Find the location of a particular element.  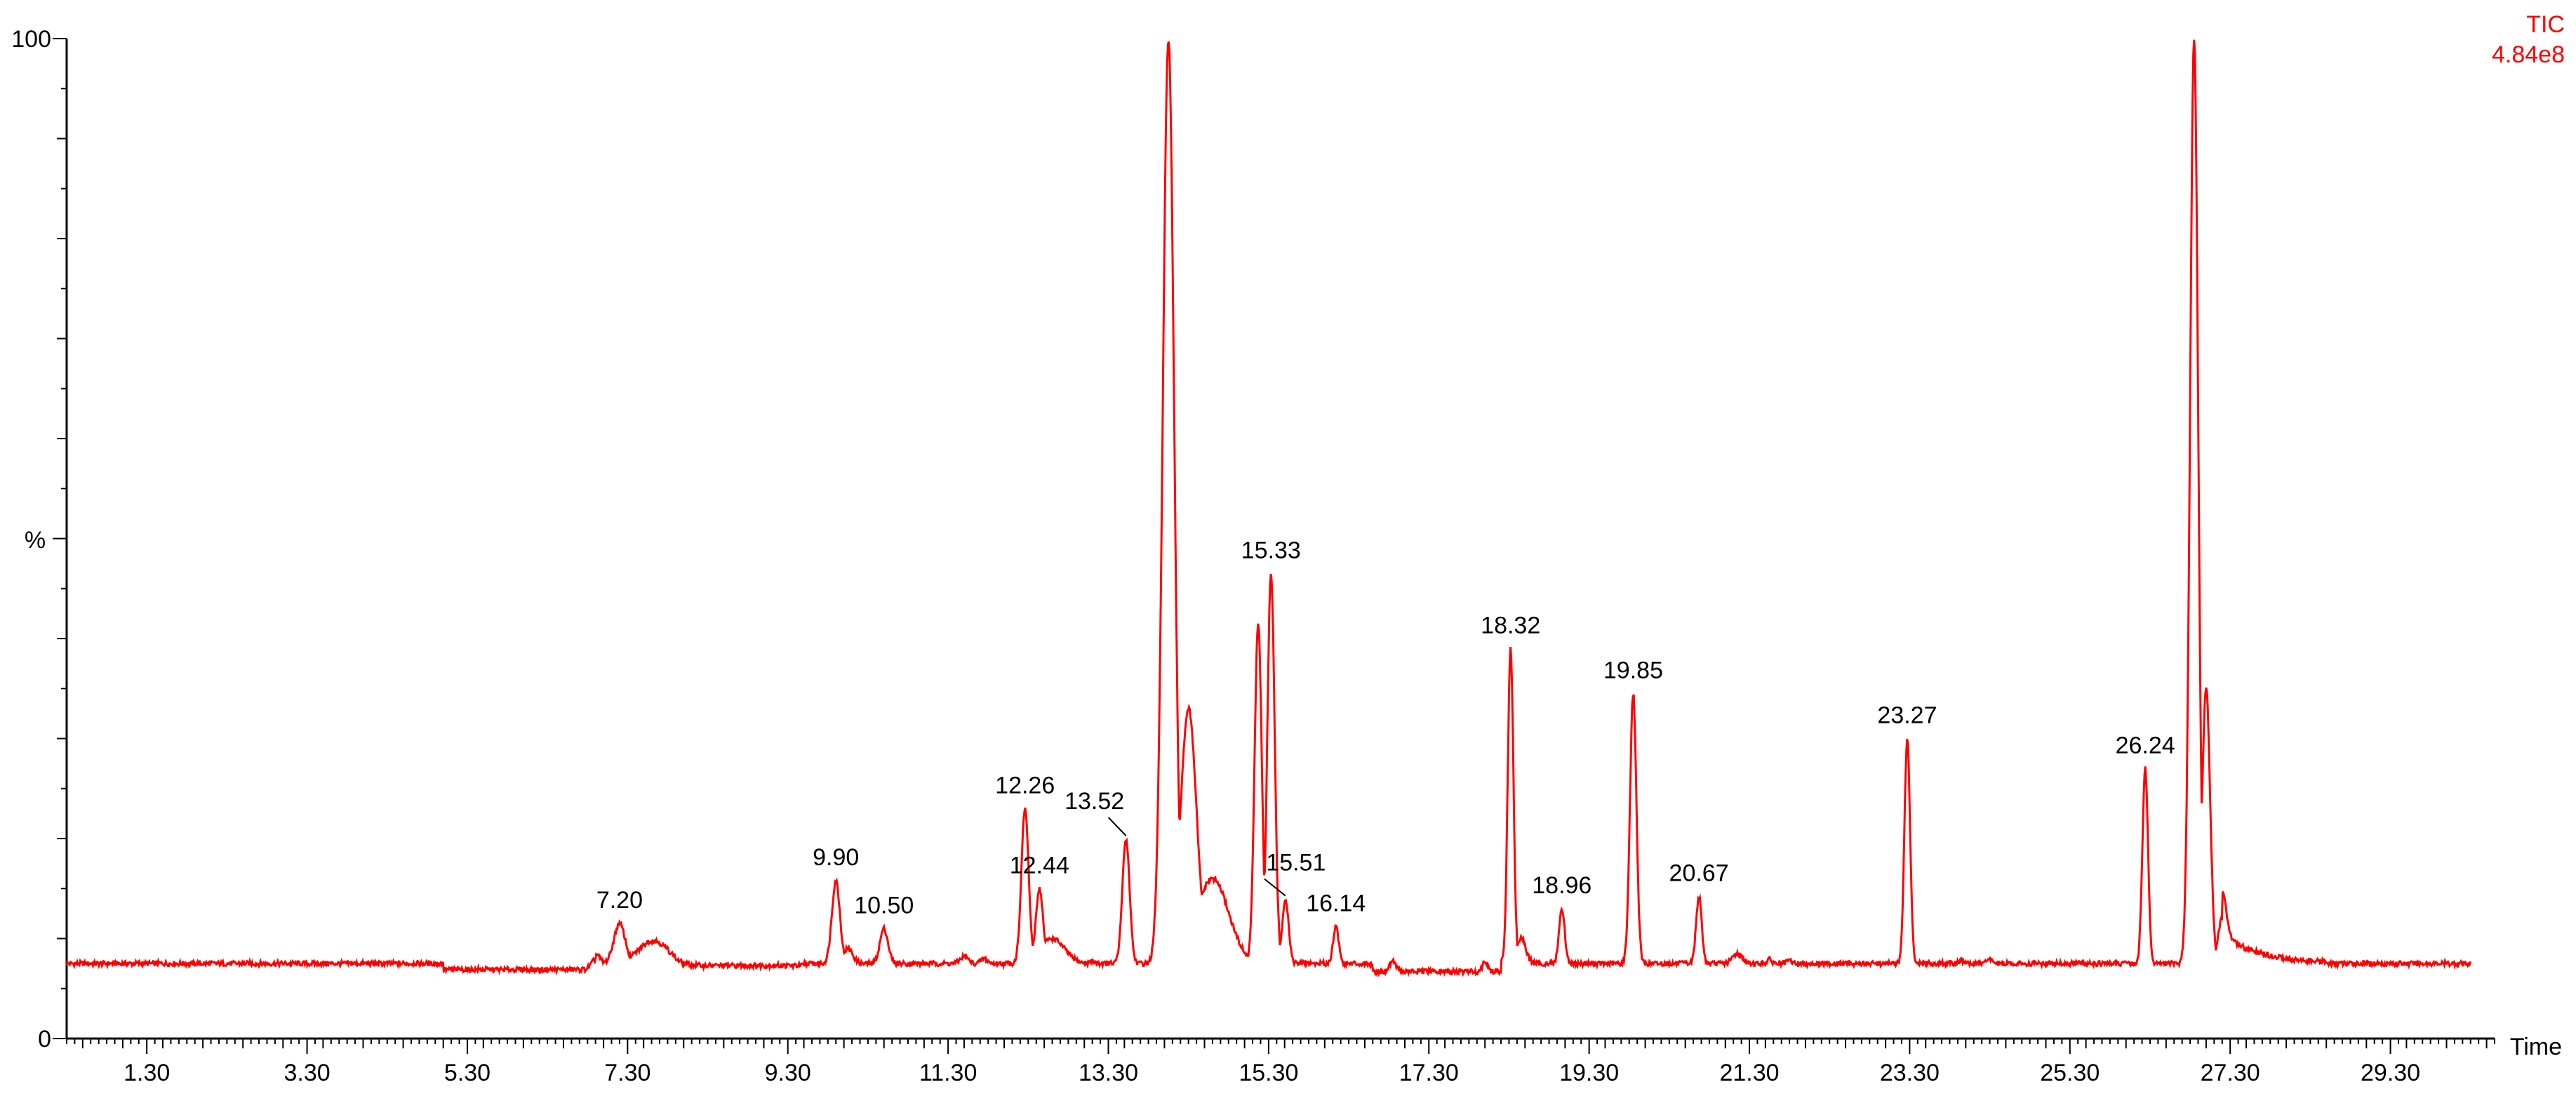

x-tick-label: 5.30 is located at coordinates (467, 1073).